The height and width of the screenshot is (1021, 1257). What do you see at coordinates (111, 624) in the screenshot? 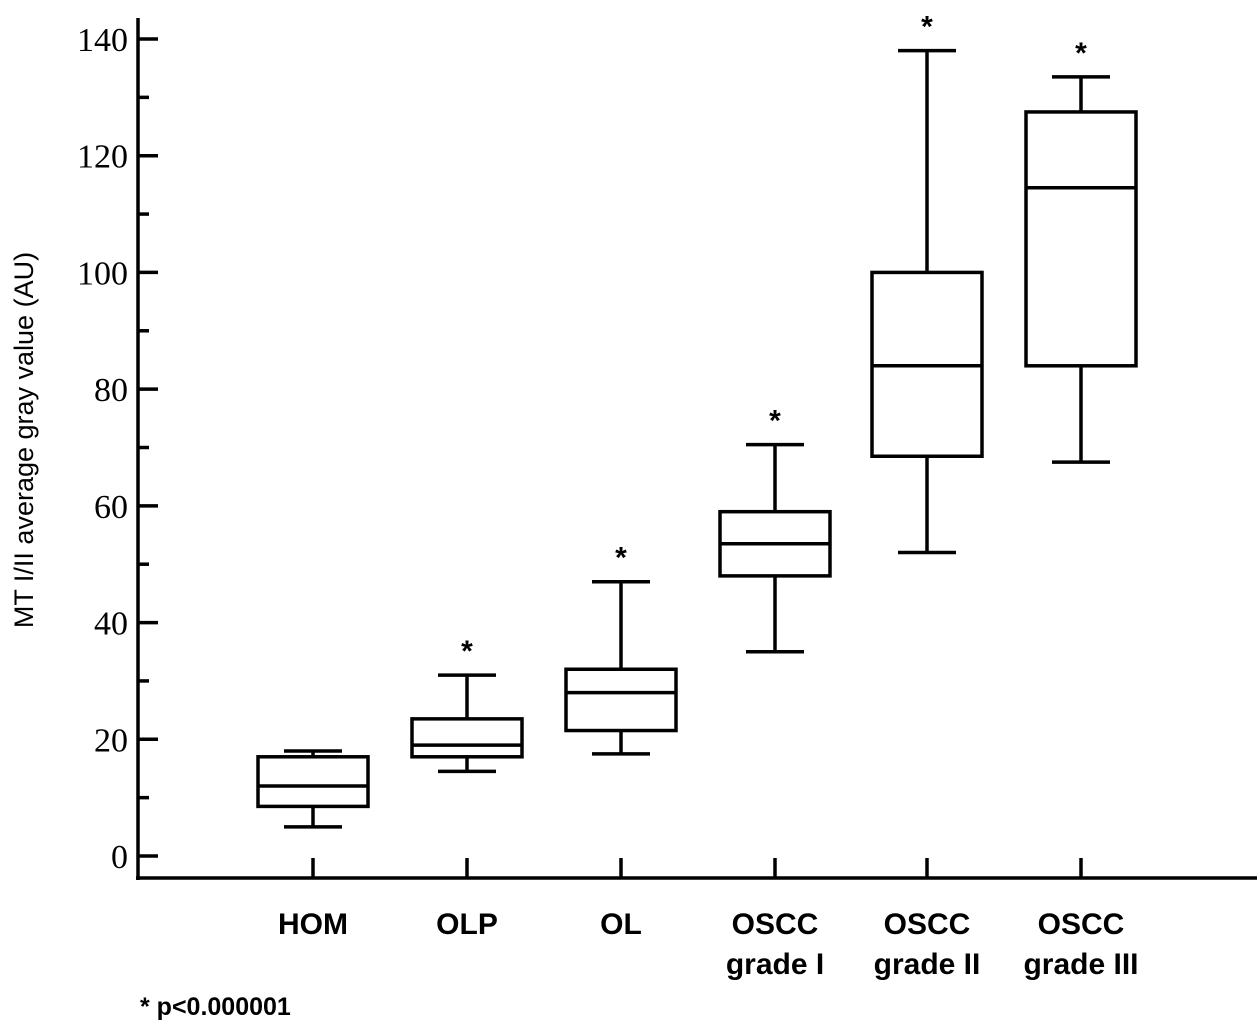
I see `y-tick-label: 40` at bounding box center [111, 624].